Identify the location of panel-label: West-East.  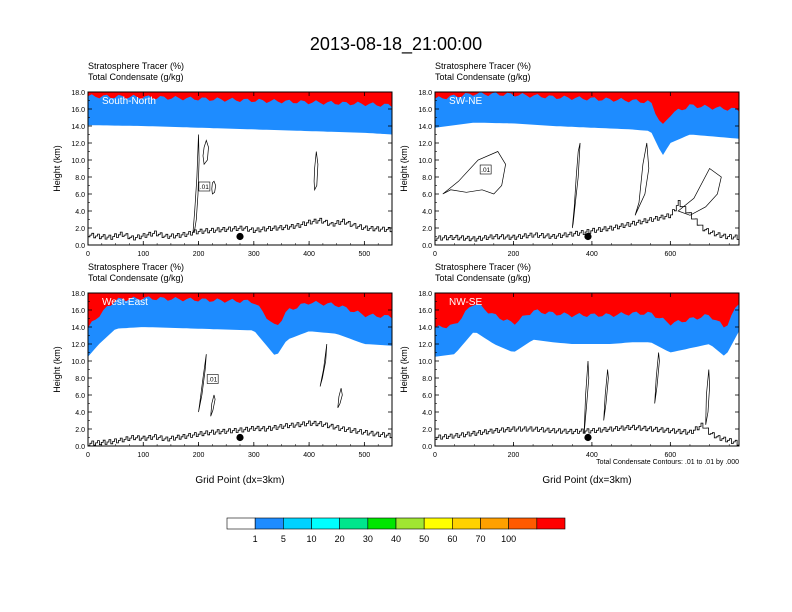
(125, 302).